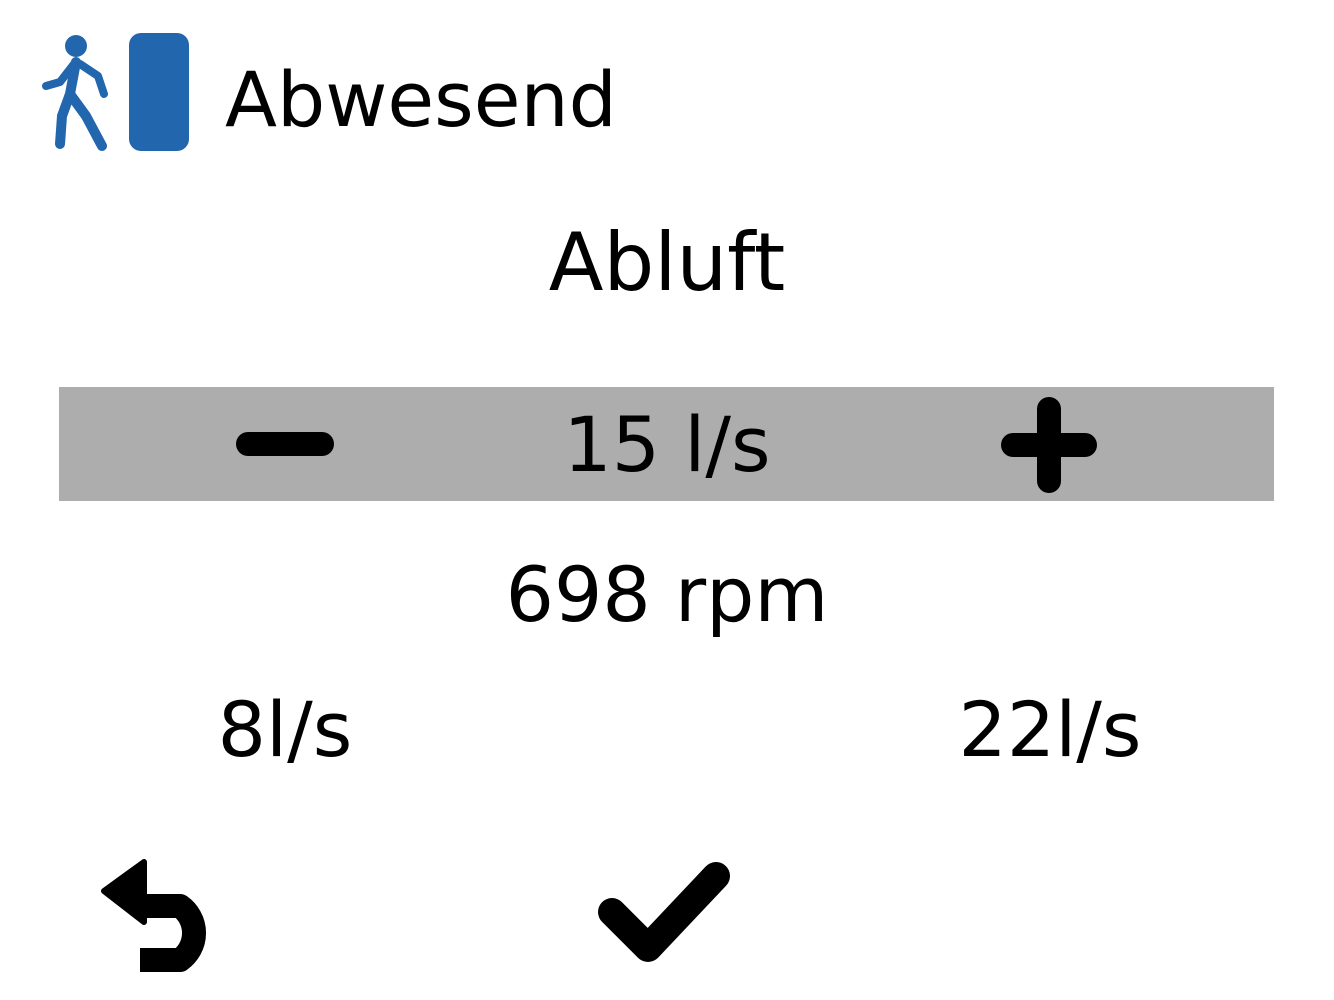 This screenshot has height=1000, width=1334. Describe the element at coordinates (285, 444) in the screenshot. I see `minus-icon` at that location.